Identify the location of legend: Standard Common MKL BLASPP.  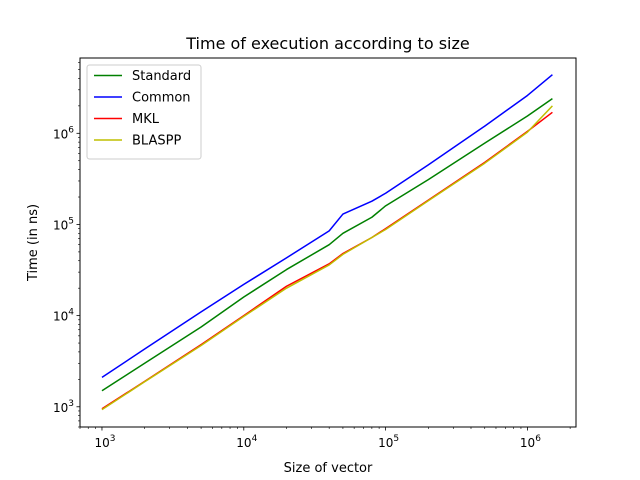
(144, 112).